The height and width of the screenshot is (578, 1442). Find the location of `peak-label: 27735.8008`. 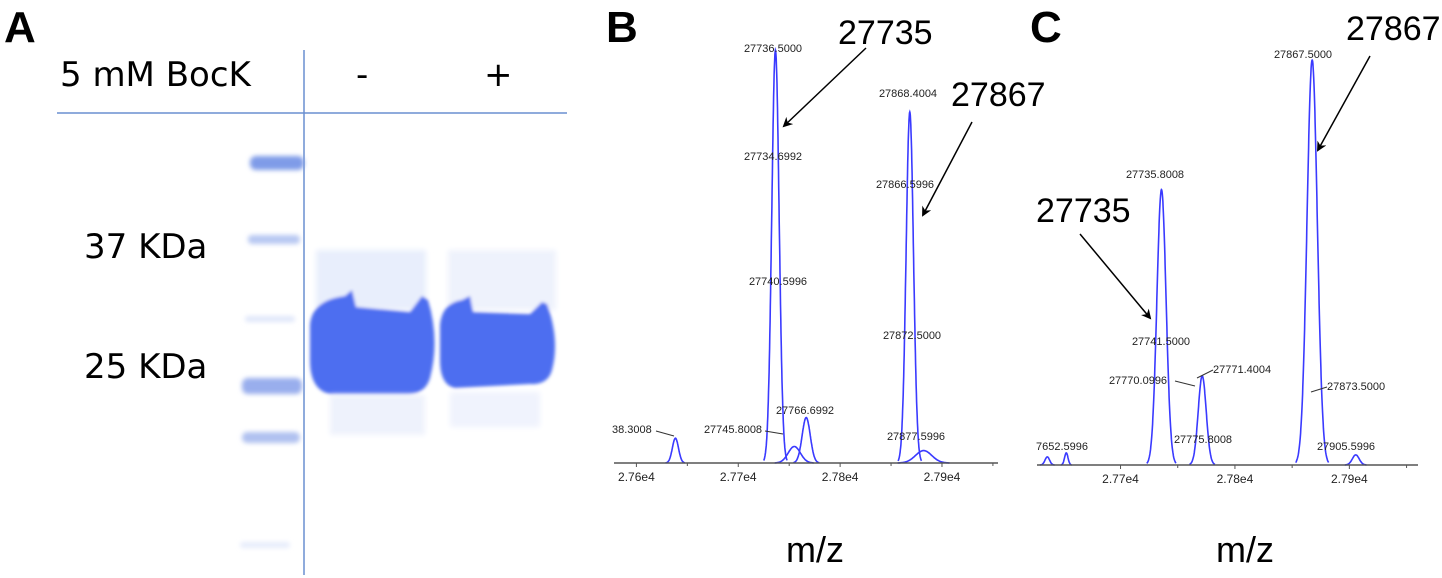

peak-label: 27735.8008 is located at coordinates (1155, 175).